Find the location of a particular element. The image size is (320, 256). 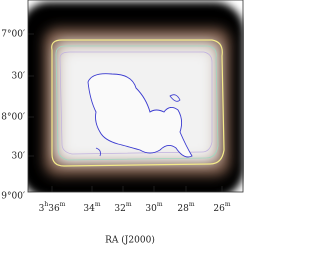

x-tick-label-part: 28 is located at coordinates (183, 209).